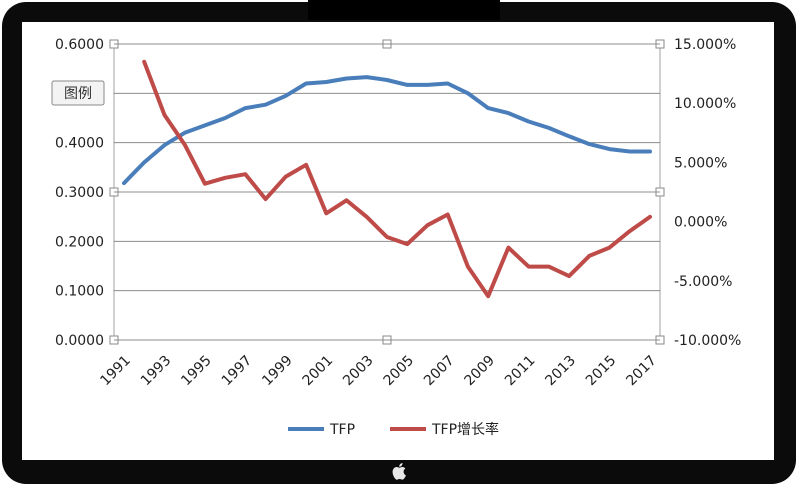 This screenshot has width=800, height=488. I want to click on y-right-tick-label: 10.000%, so click(705, 104).